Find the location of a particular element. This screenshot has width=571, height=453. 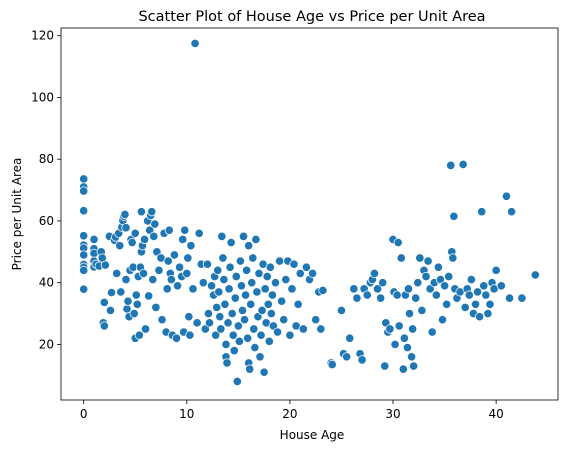

x-tick-label: 0 is located at coordinates (84, 414).